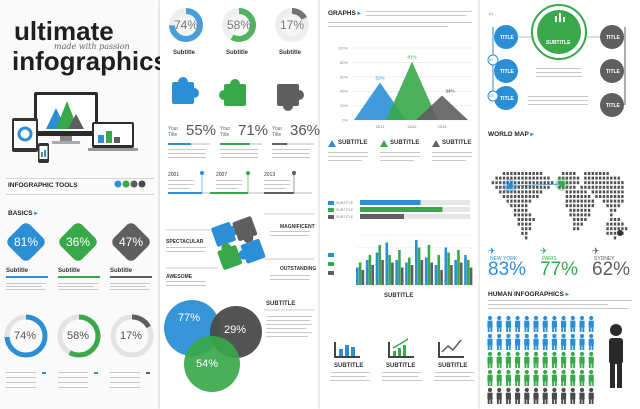 The image size is (640, 409). I want to click on step-number: 03, so click(491, 95).